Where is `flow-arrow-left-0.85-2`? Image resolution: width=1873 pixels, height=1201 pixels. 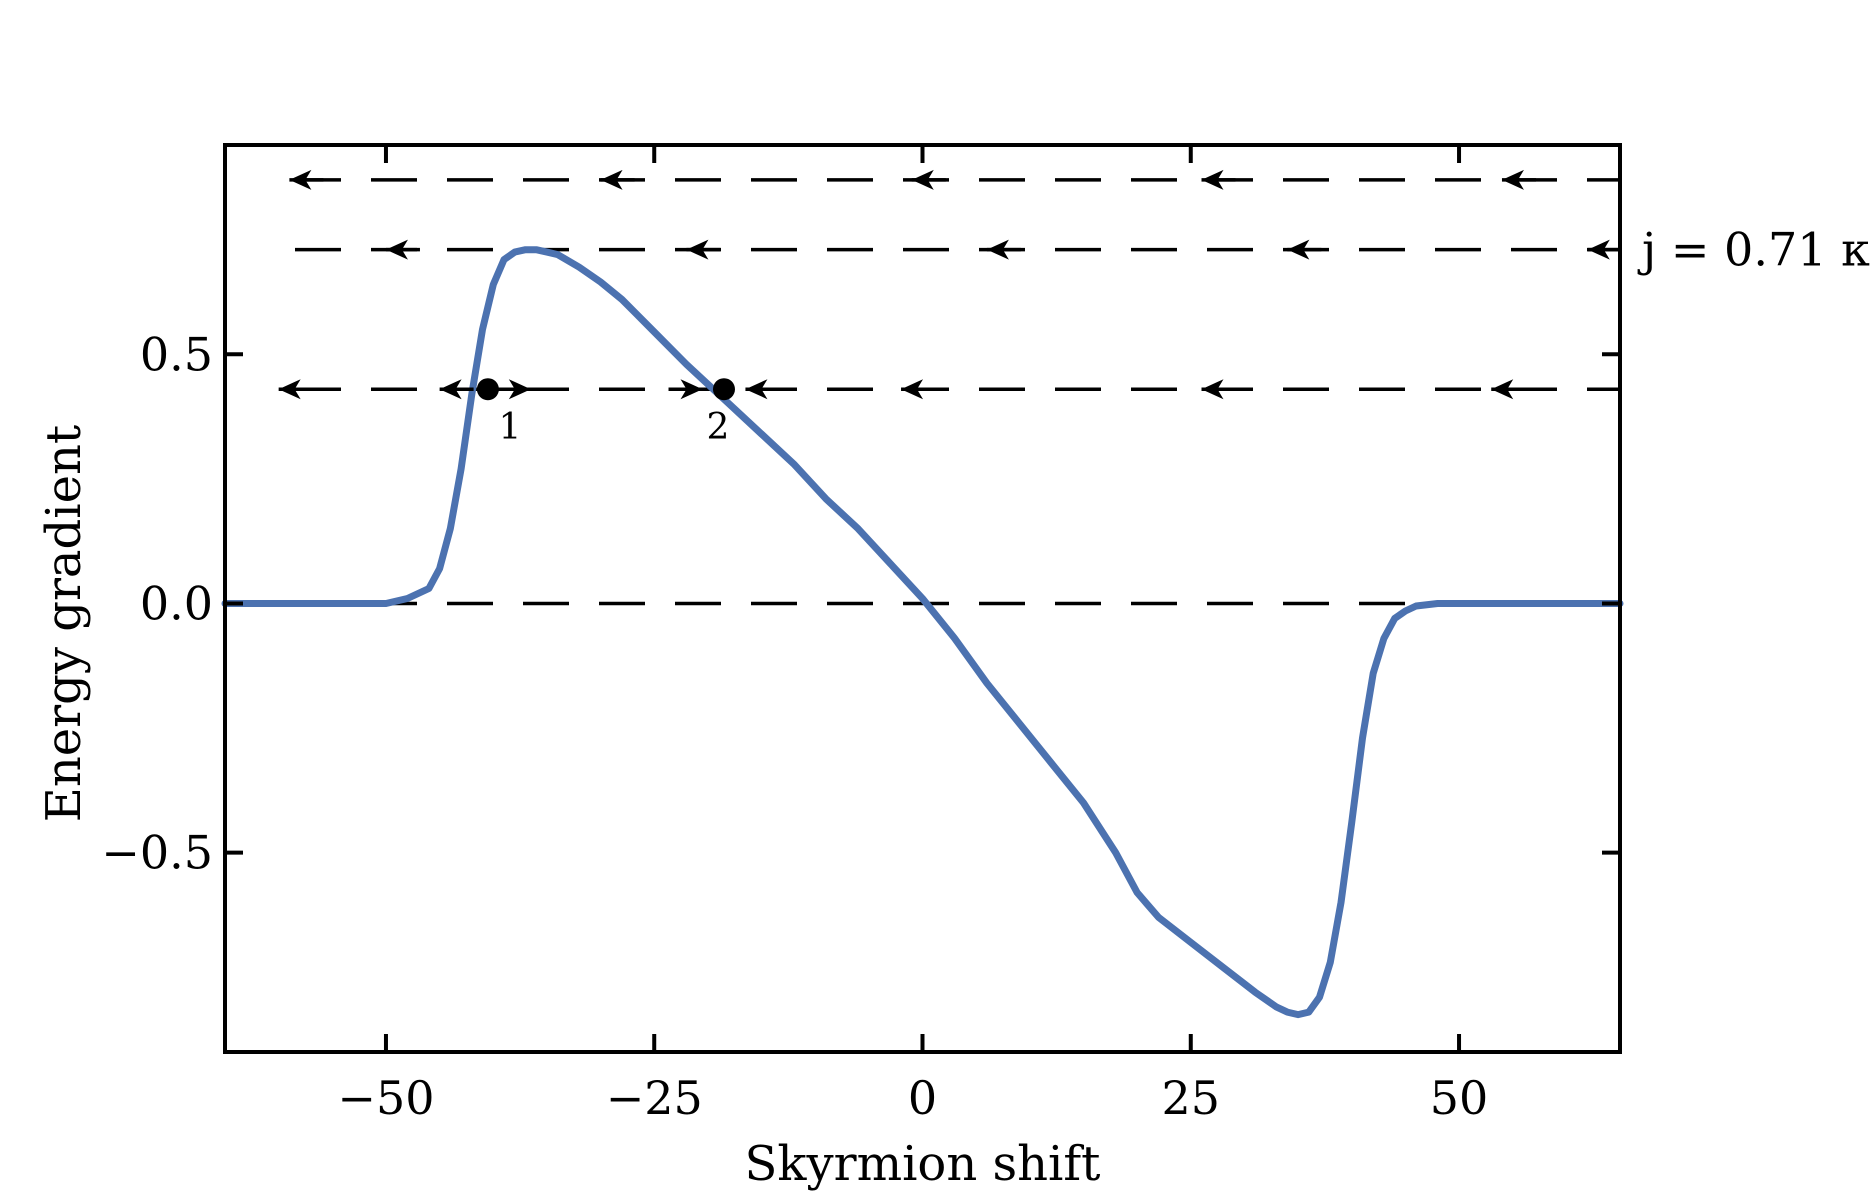 flow-arrow-left-0.85-2 is located at coordinates (928, 179).